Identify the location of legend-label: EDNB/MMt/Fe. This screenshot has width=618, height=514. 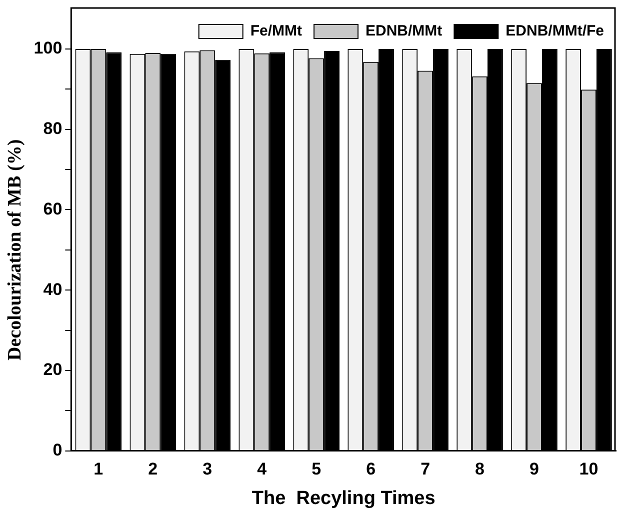
(555, 31).